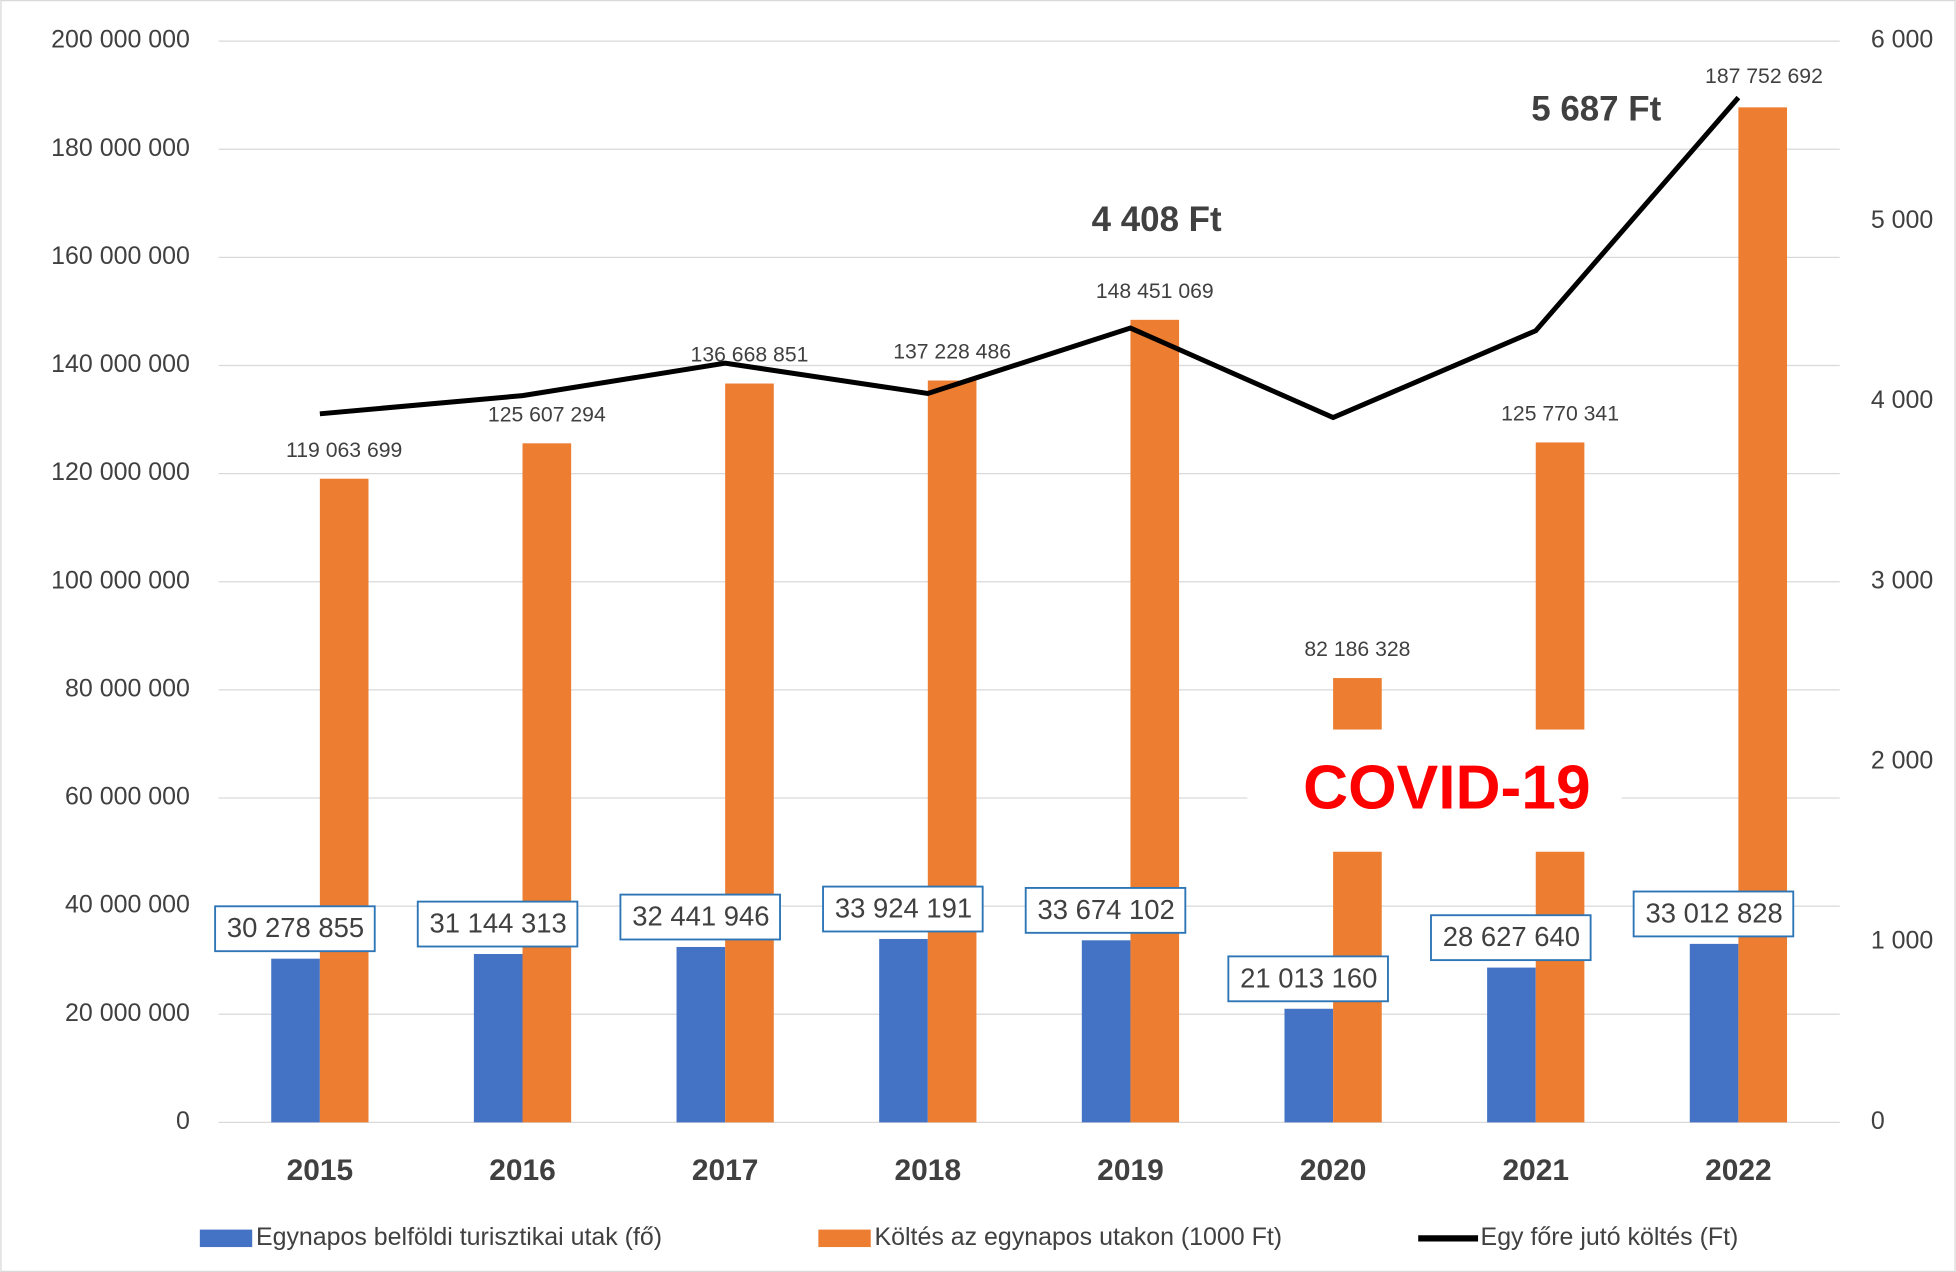 The height and width of the screenshot is (1272, 1956). I want to click on x-tick-label: 2022, so click(1738, 1170).